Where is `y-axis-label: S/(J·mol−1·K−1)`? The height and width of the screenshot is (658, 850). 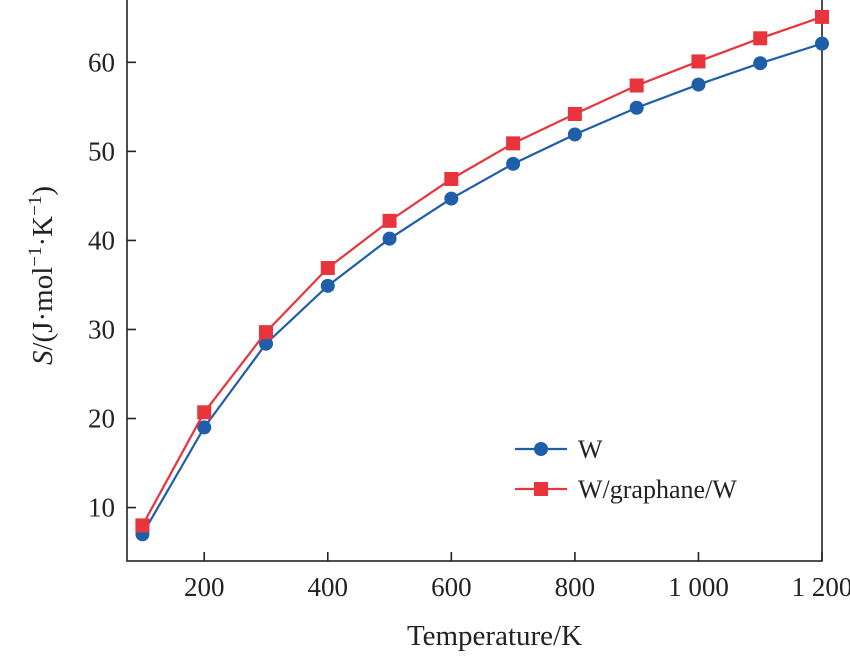
y-axis-label: S/(J·mol−1·K−1) is located at coordinates (42, 275).